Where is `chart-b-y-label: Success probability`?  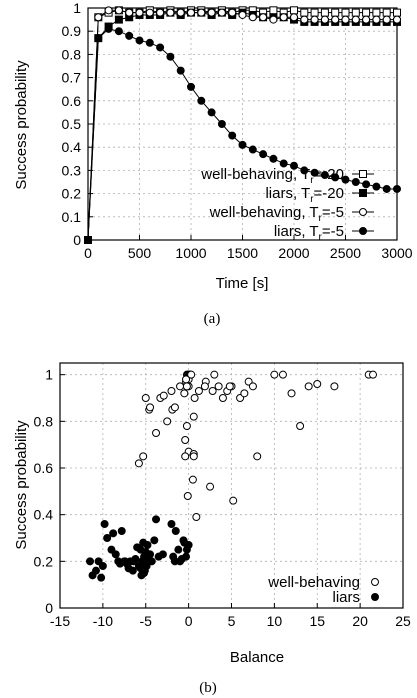
chart-b-y-label: Success probability is located at coordinates (21, 485).